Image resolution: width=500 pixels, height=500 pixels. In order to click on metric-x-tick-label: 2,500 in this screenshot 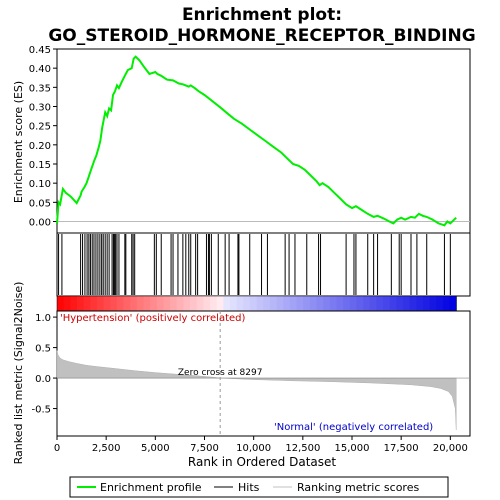, I will do `click(106, 448)`.